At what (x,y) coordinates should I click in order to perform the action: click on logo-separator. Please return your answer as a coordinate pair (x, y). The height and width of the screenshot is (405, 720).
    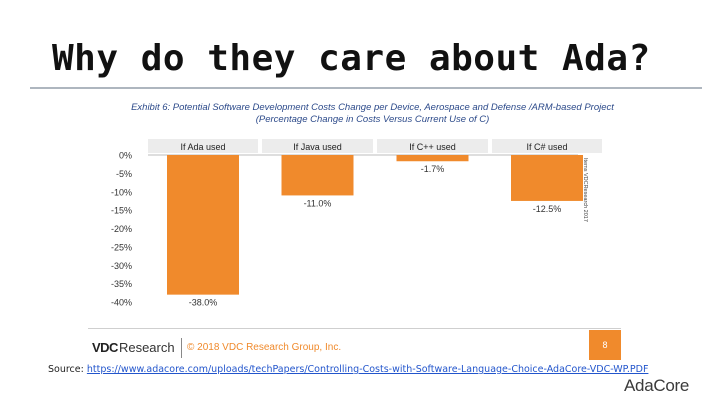
    Looking at the image, I should click on (181, 348).